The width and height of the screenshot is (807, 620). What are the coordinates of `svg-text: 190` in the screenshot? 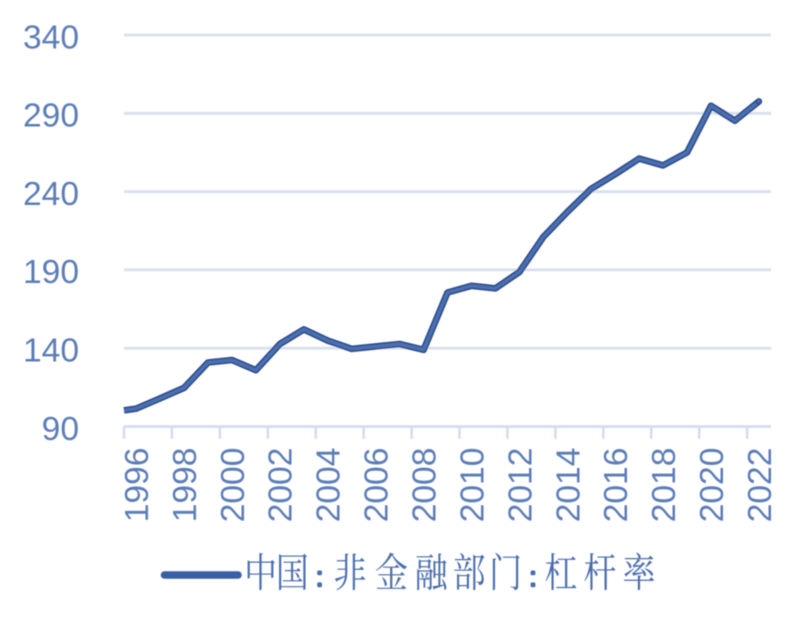 It's located at (51, 272).